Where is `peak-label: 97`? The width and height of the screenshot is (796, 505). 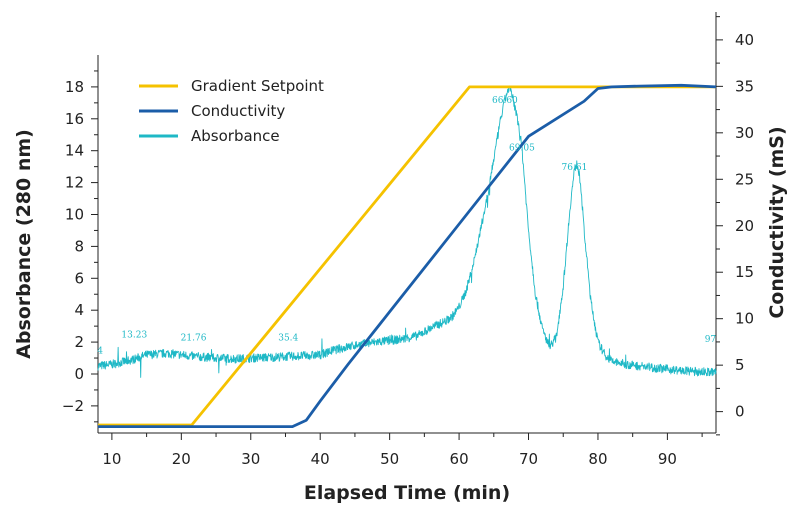
peak-label: 97 is located at coordinates (711, 340).